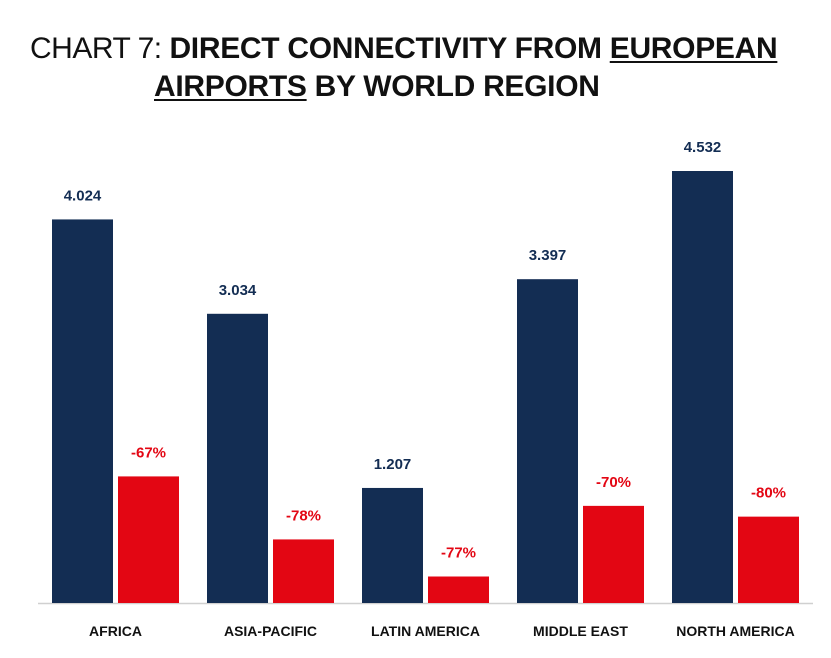 This screenshot has width=831, height=658. What do you see at coordinates (148, 539) in the screenshot?
I see `bar-connectivity-change-africa` at bounding box center [148, 539].